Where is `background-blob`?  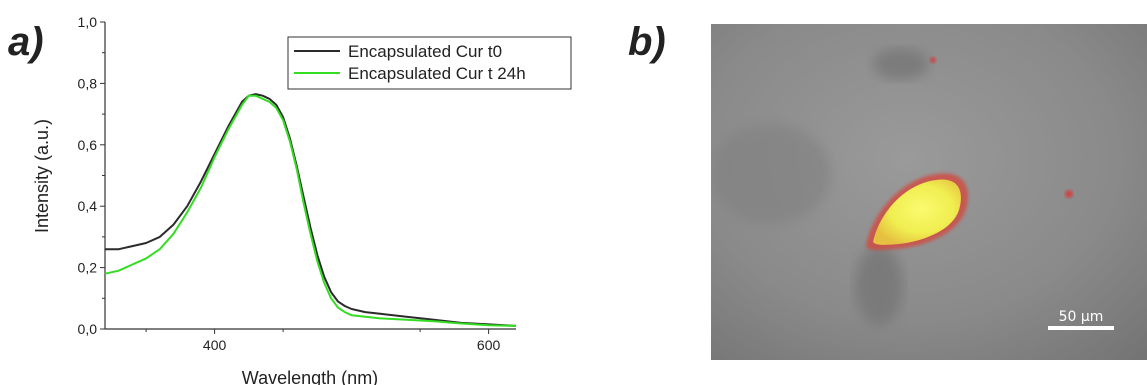
background-blob is located at coordinates (771, 174).